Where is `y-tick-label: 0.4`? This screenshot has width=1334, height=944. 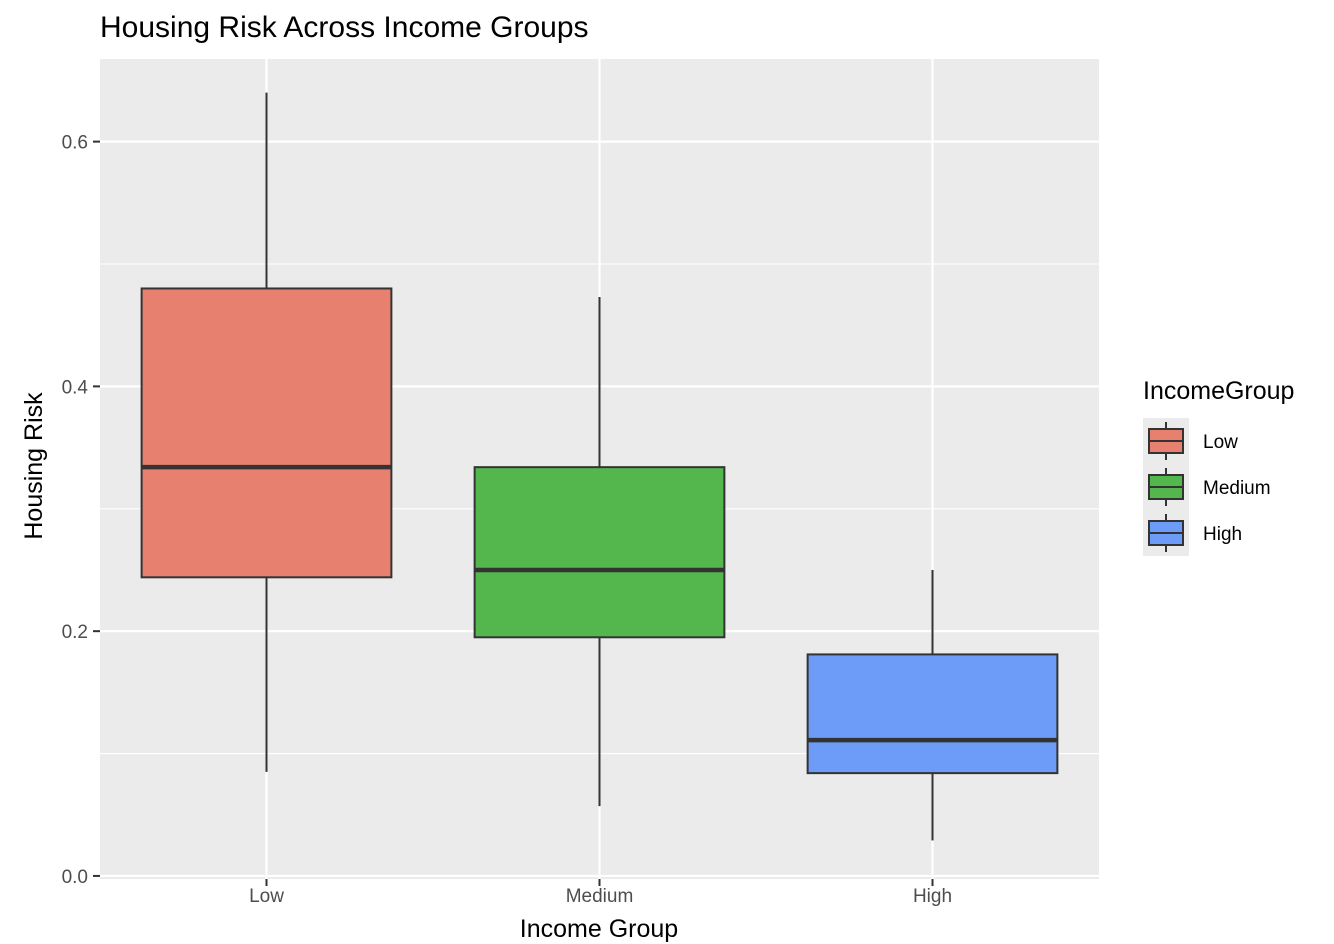 y-tick-label: 0.4 is located at coordinates (75, 387).